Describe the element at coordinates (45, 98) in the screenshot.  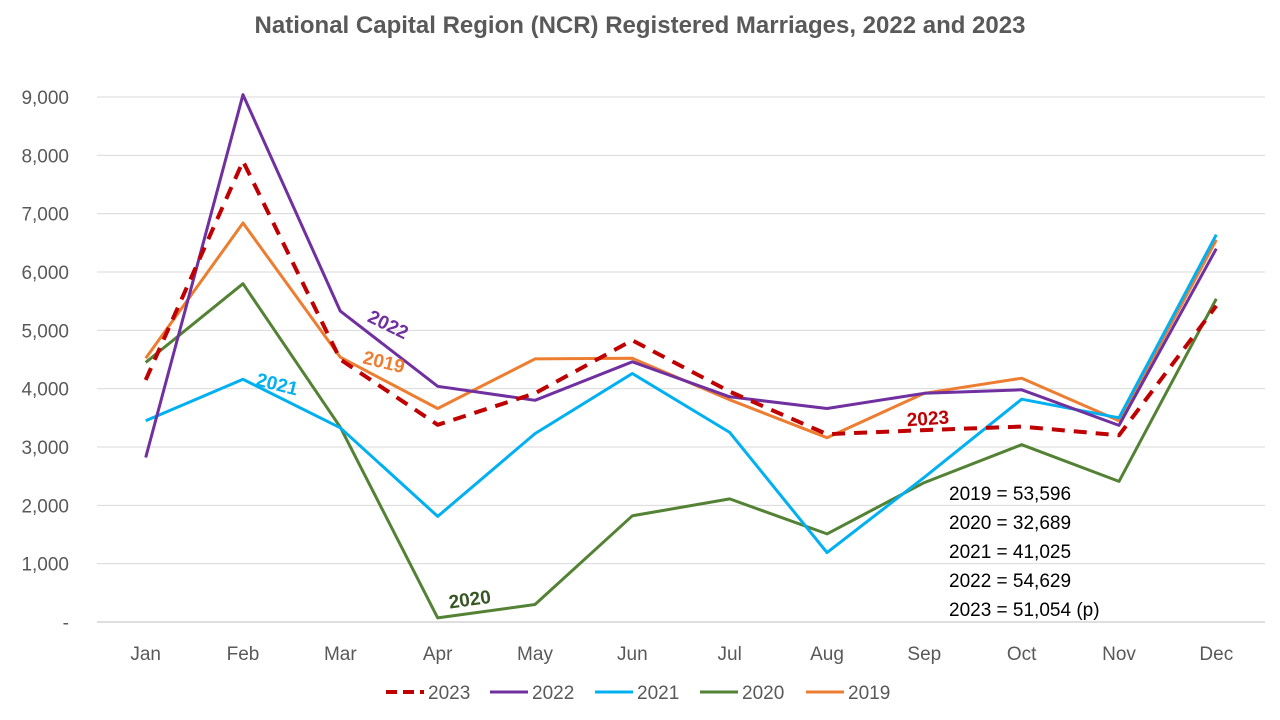
I see `y-tick-label: 9,000` at that location.